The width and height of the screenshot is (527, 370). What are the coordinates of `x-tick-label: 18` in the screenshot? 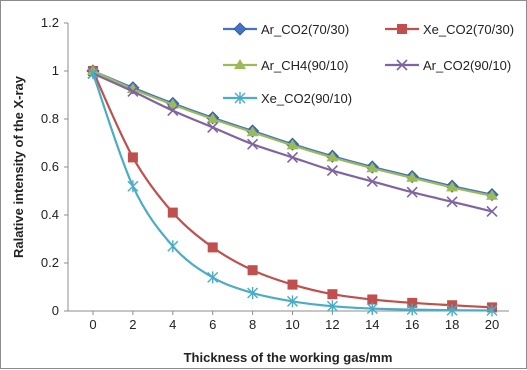 It's located at (452, 324).